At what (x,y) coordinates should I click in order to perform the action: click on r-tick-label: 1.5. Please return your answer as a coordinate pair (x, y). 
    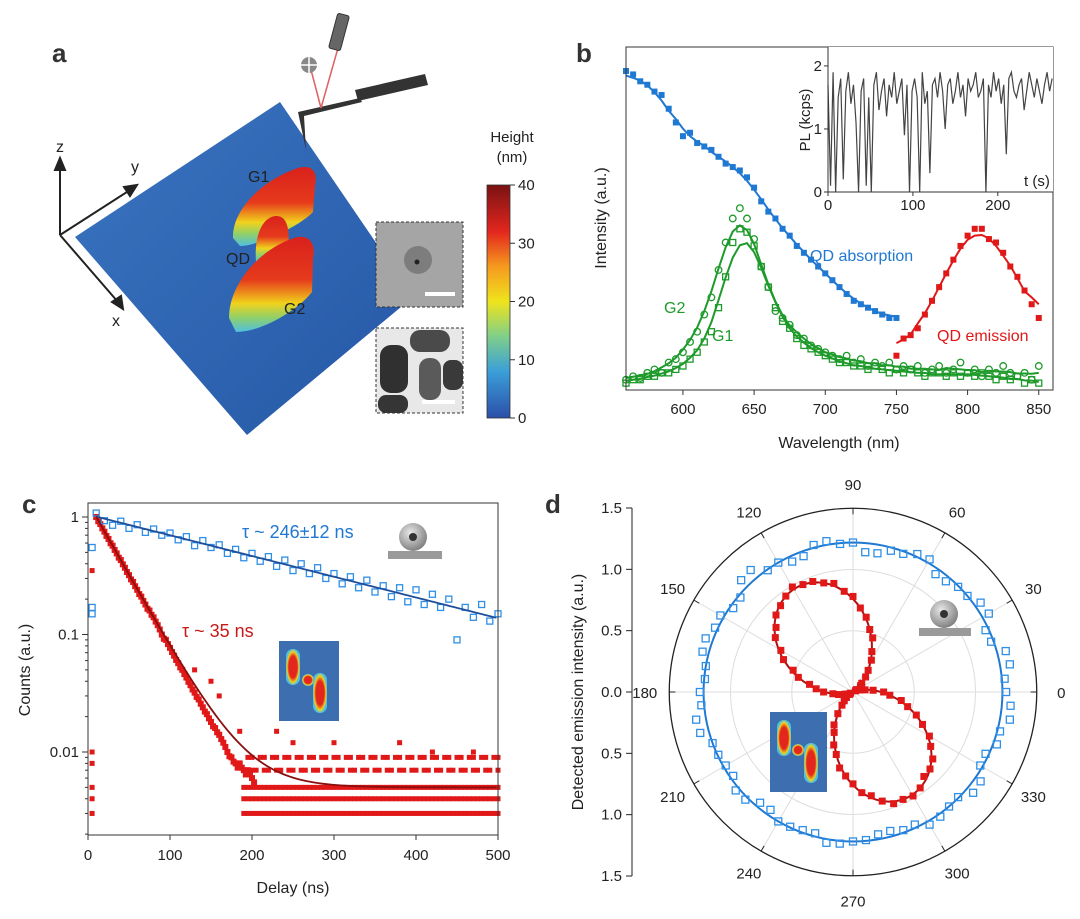
    Looking at the image, I should click on (611, 508).